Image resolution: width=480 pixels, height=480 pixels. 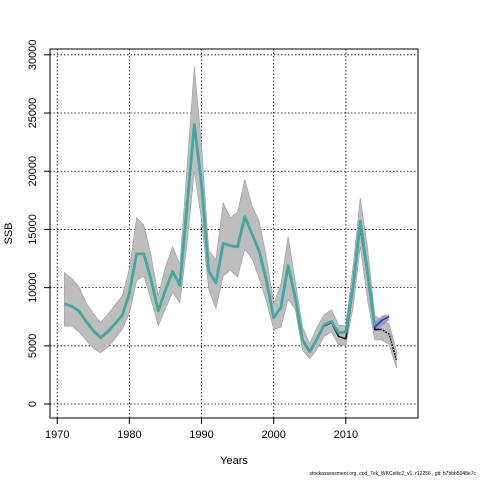 What do you see at coordinates (33, 113) in the screenshot?
I see `y-tick-label: 25000` at bounding box center [33, 113].